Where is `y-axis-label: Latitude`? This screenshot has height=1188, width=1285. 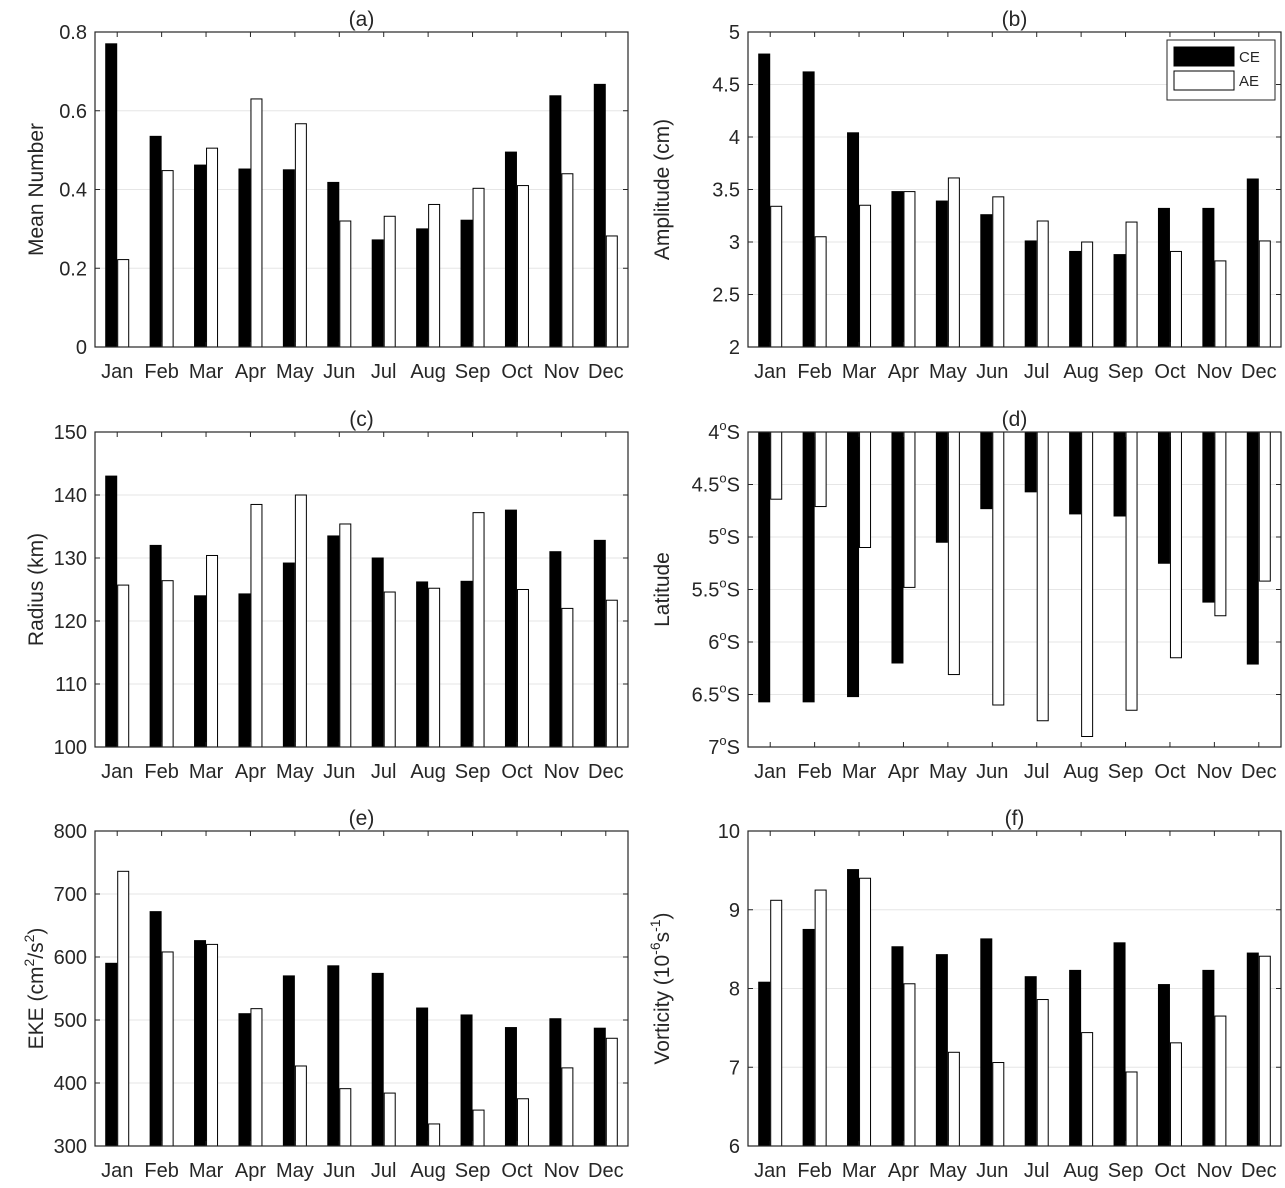 y-axis-label: Latitude is located at coordinates (662, 589).